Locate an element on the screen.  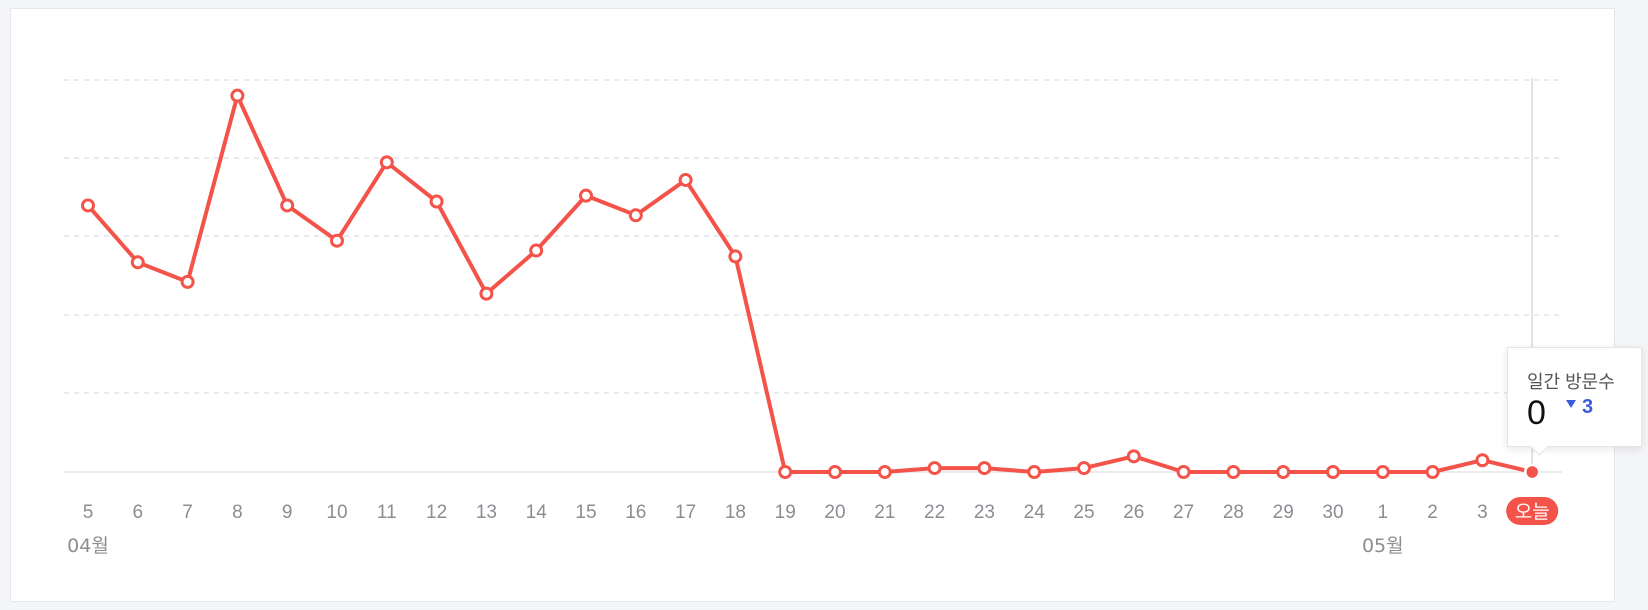
x-tick-label: 5 is located at coordinates (88, 512).